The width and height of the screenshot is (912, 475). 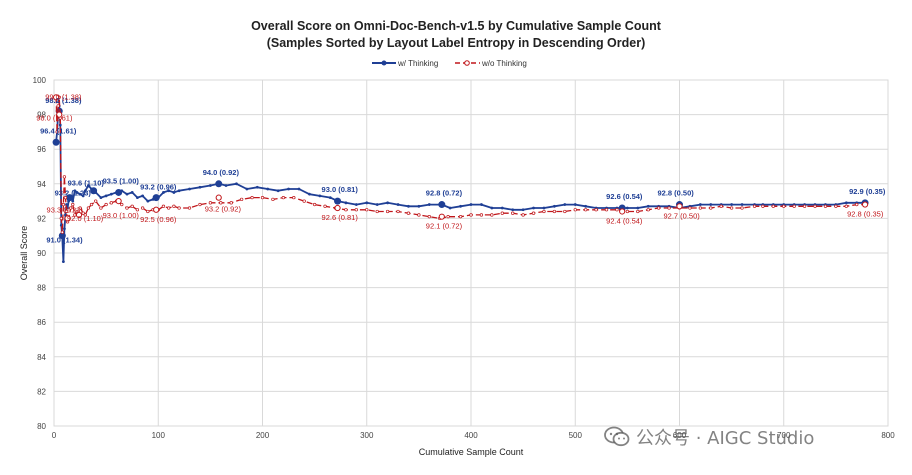 I want to click on data-label-with-thinking: 96.4 (1.61), so click(x=58, y=130).